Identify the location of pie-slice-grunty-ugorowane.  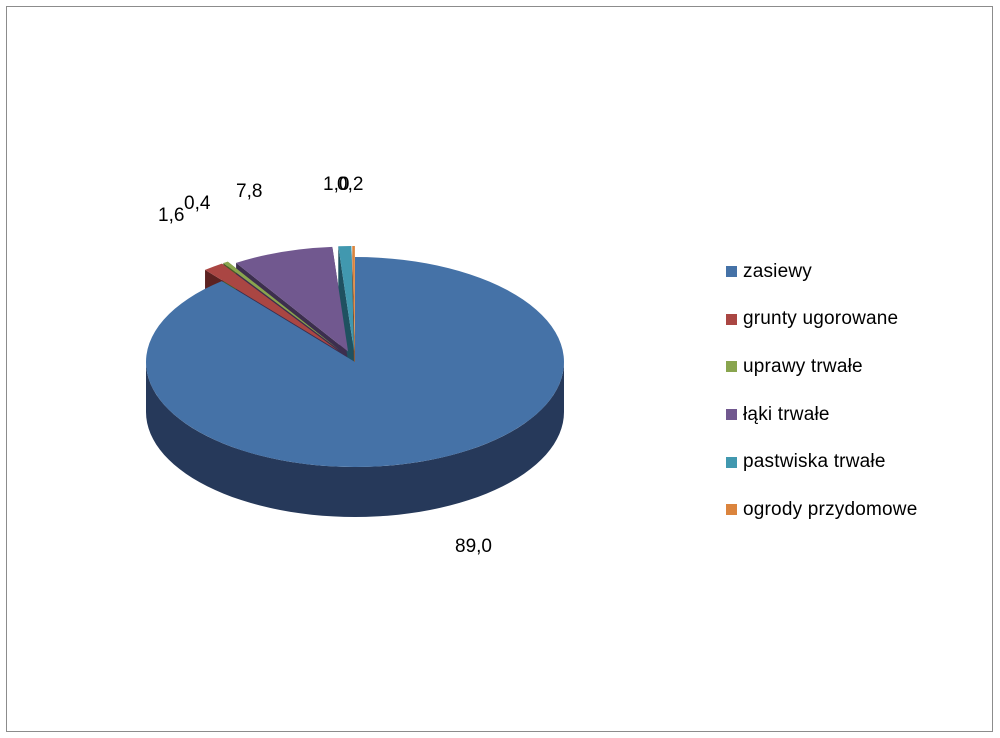
(272, 307).